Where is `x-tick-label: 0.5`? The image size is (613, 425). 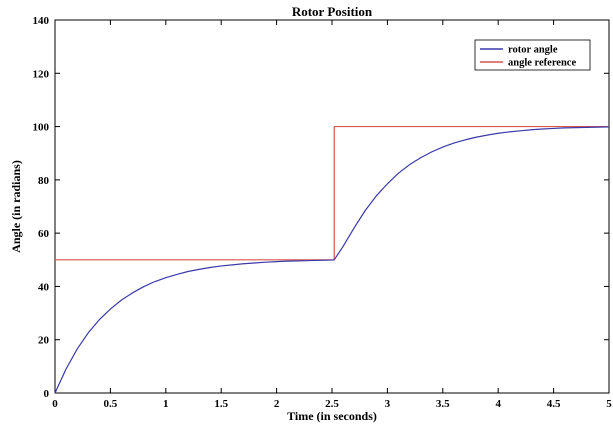
x-tick-label: 0.5 is located at coordinates (111, 404).